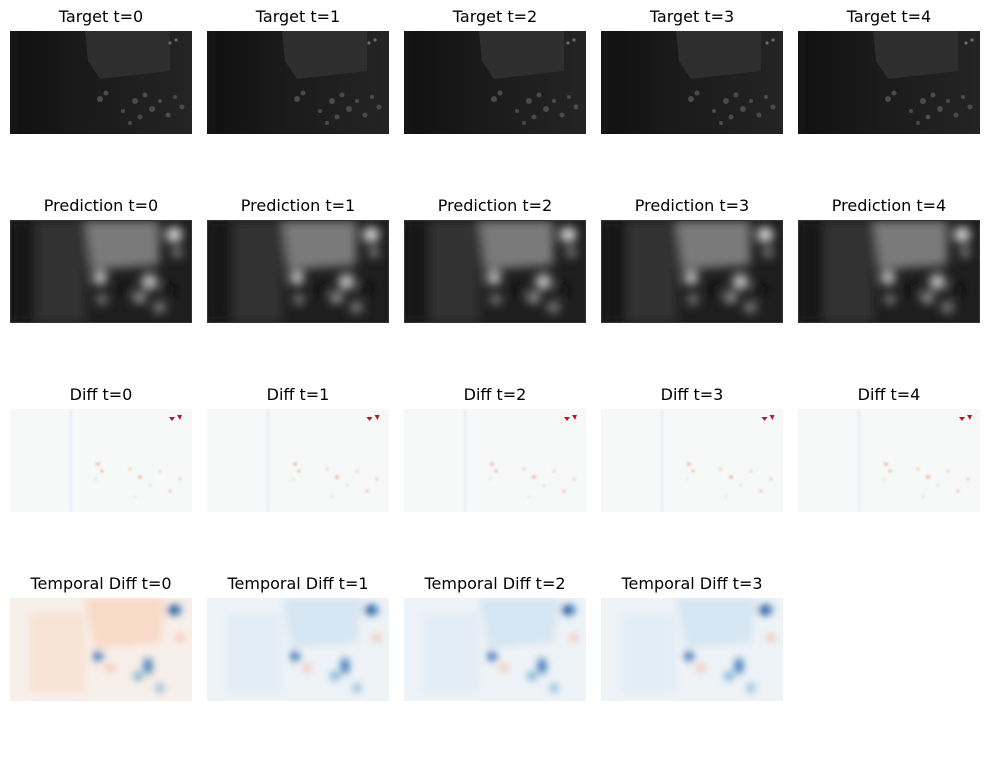 This screenshot has width=990, height=761. What do you see at coordinates (889, 394) in the screenshot?
I see `diff-title-4: Diff t=4` at bounding box center [889, 394].